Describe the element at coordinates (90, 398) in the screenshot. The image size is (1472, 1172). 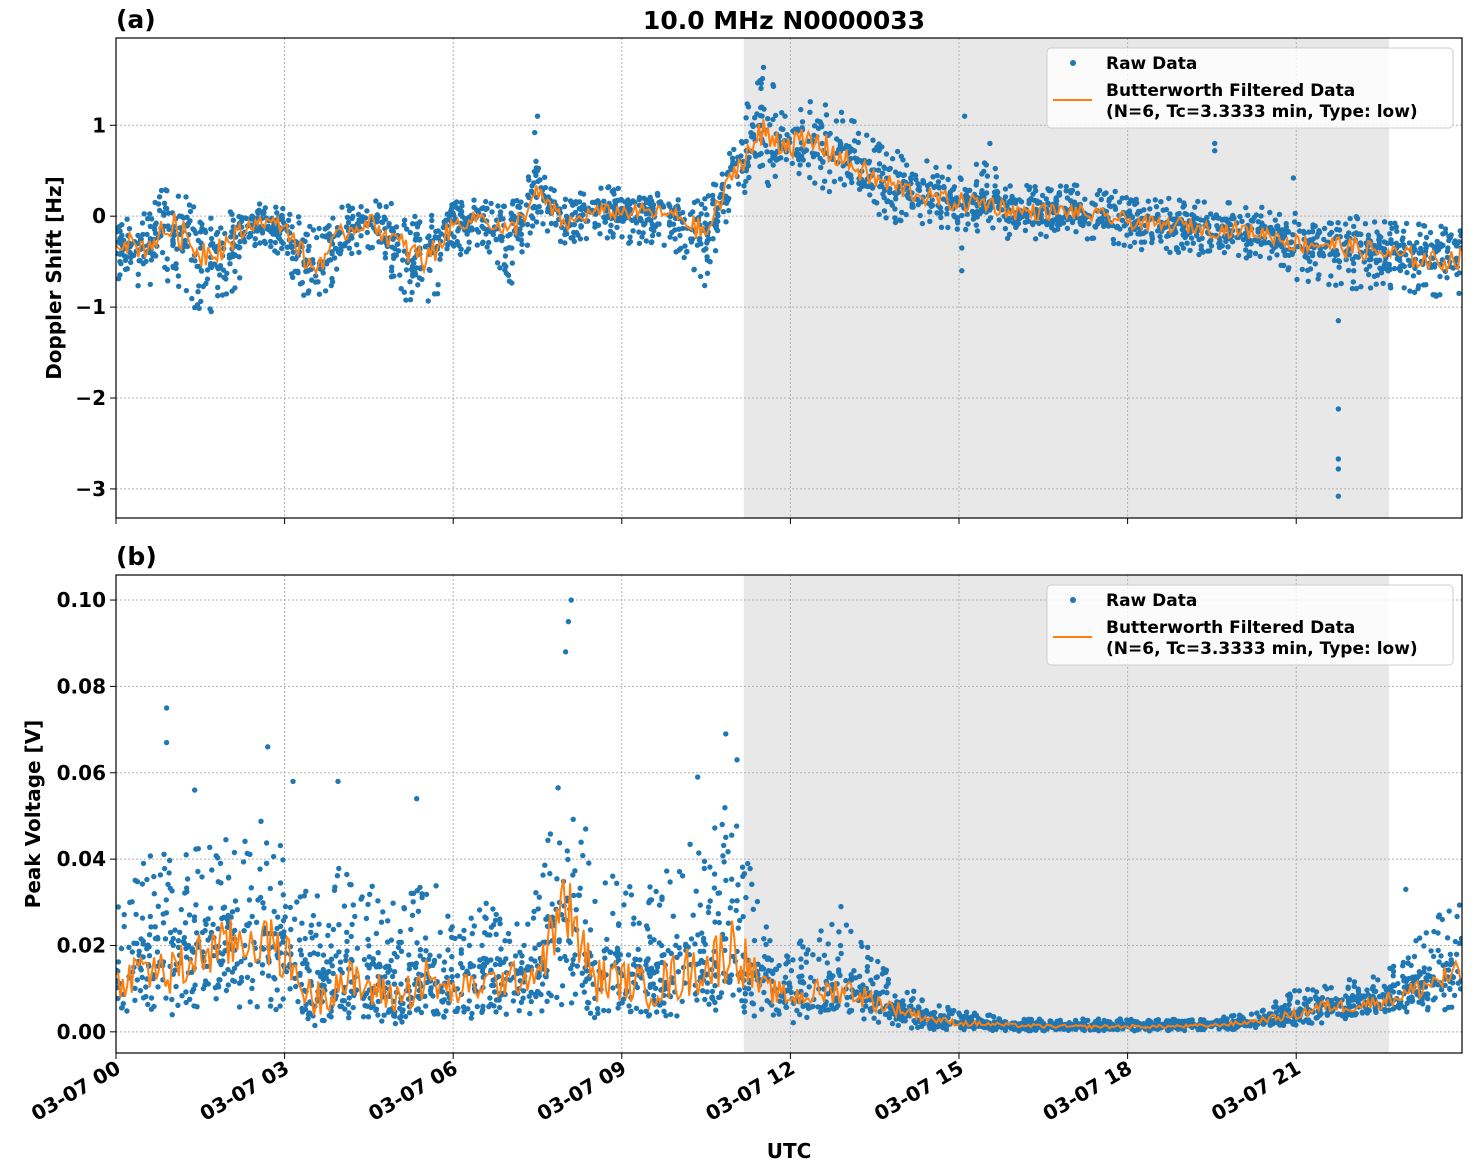
I see `y-tick-label: −2` at that location.